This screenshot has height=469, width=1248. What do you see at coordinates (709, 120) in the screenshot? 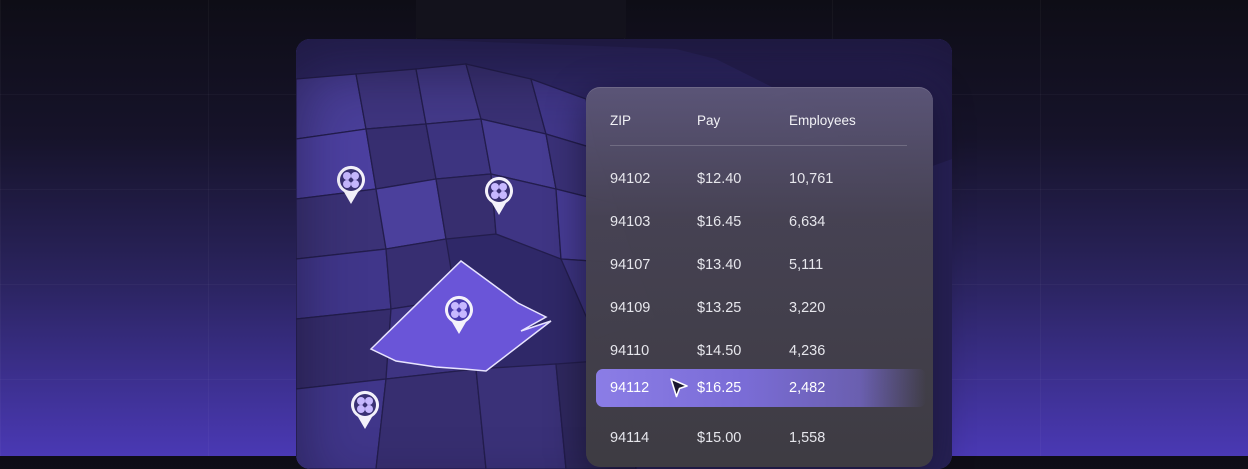
I see `column-header-pay: Pay` at bounding box center [709, 120].